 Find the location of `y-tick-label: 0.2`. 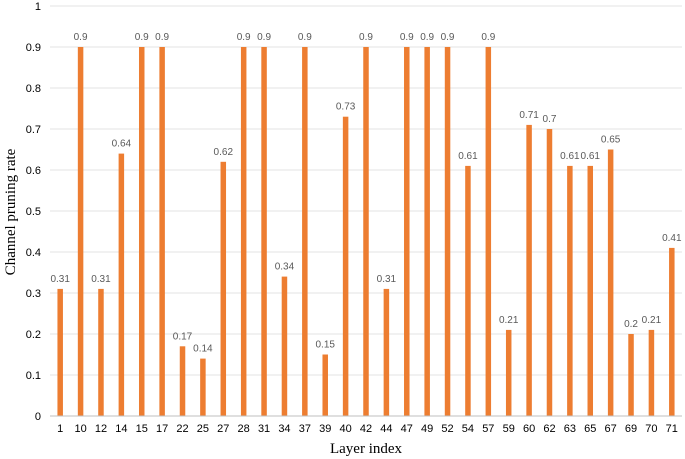

y-tick-label: 0.2 is located at coordinates (33, 335).